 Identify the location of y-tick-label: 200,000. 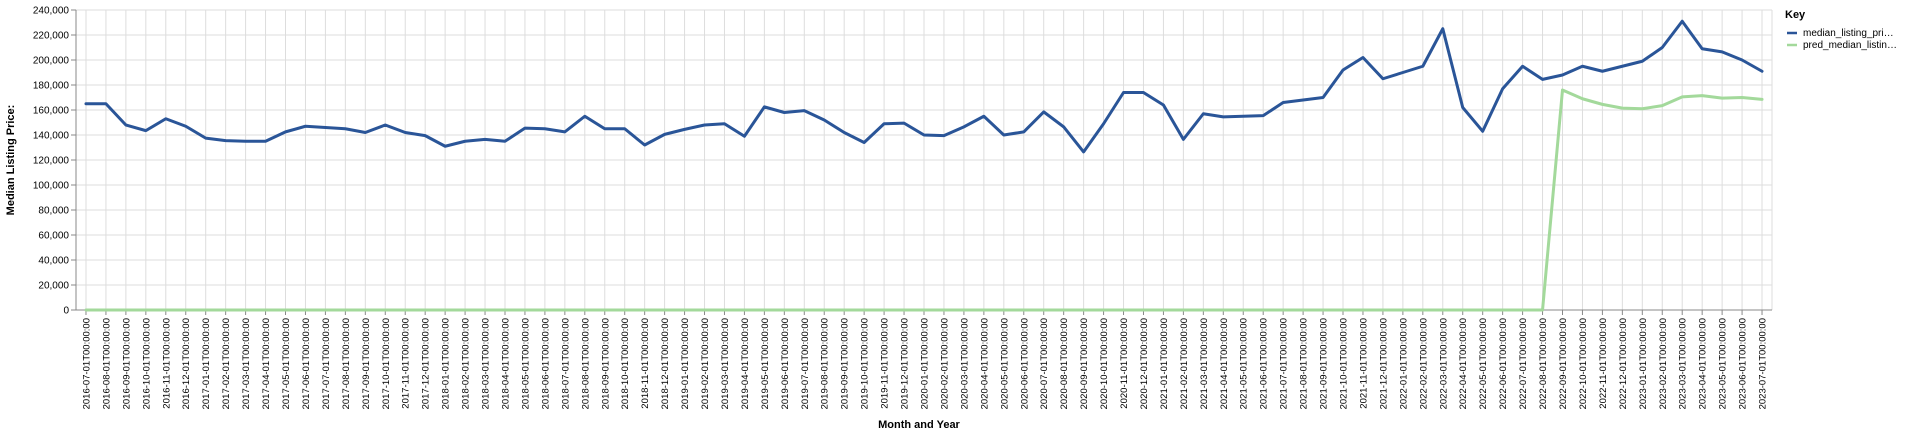
(51, 61).